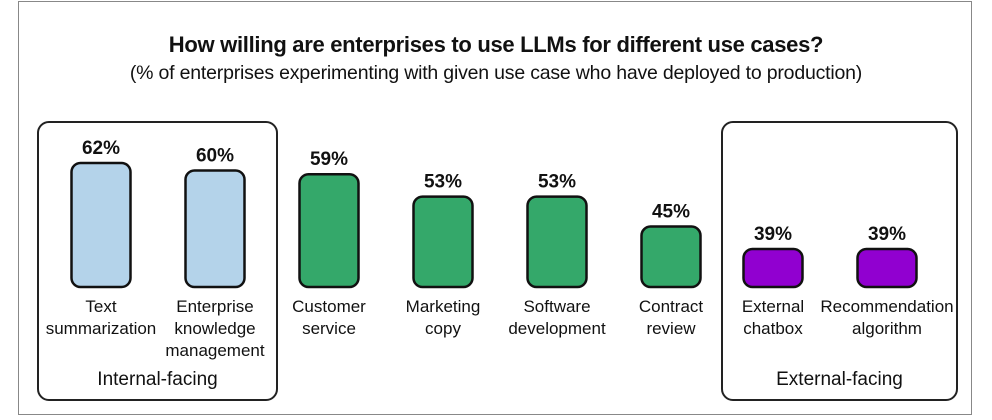 Image resolution: width=992 pixels, height=420 pixels. Describe the element at coordinates (671, 212) in the screenshot. I see `data-label: 45%` at that location.